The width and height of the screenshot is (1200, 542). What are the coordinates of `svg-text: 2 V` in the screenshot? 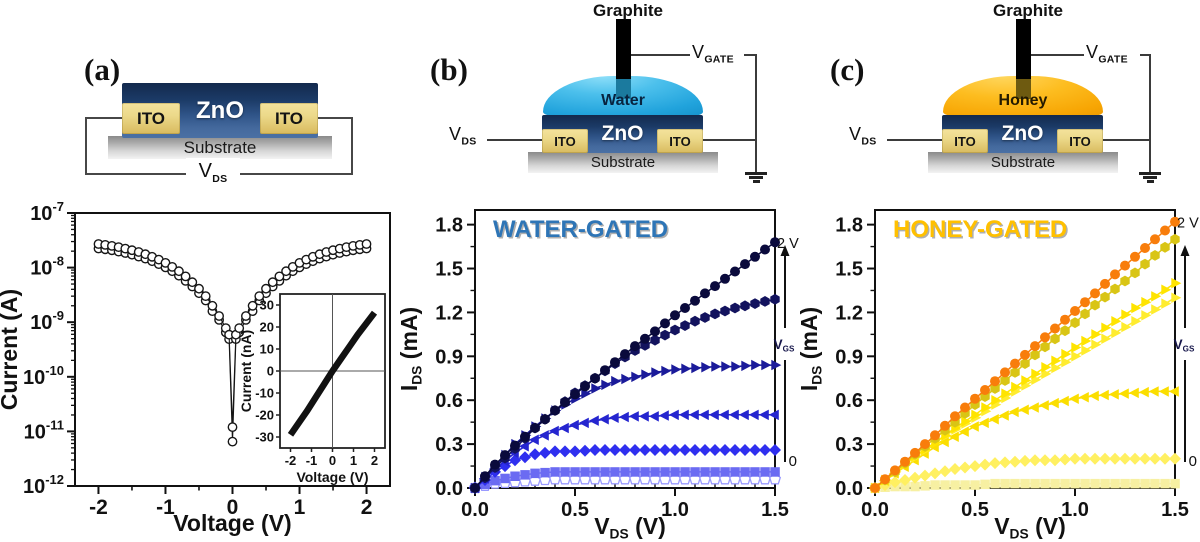 It's located at (788, 244).